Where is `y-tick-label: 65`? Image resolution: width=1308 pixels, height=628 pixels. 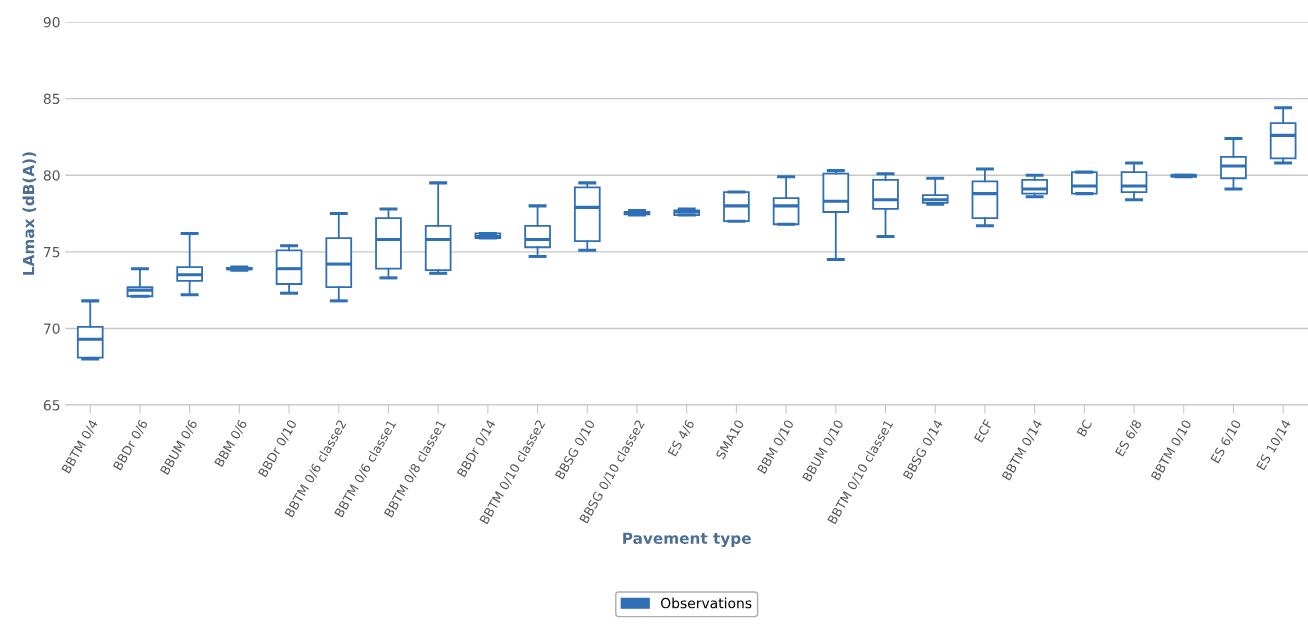 y-tick-label: 65 is located at coordinates (51, 405).